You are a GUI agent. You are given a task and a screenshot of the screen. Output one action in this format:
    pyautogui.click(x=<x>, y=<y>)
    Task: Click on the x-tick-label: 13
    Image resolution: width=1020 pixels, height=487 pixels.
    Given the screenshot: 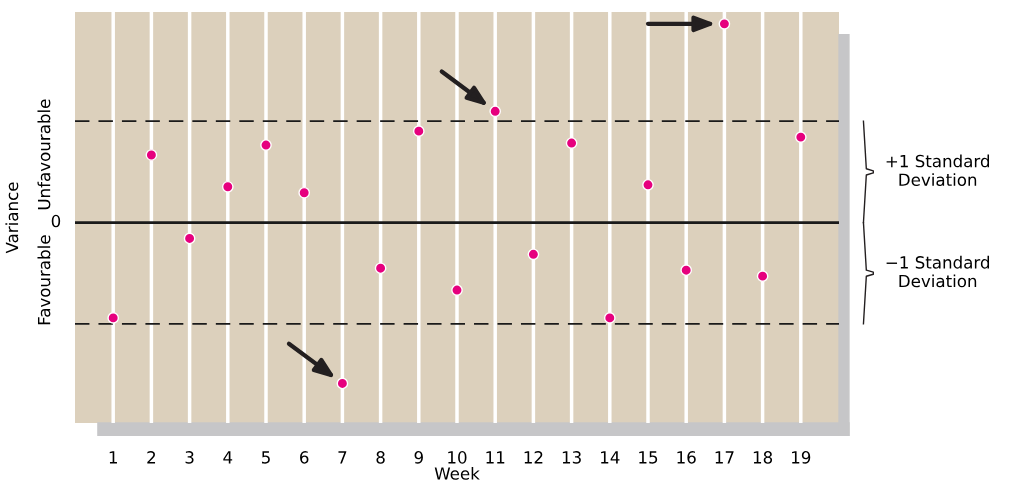 What is the action you would take?
    pyautogui.click(x=571, y=457)
    